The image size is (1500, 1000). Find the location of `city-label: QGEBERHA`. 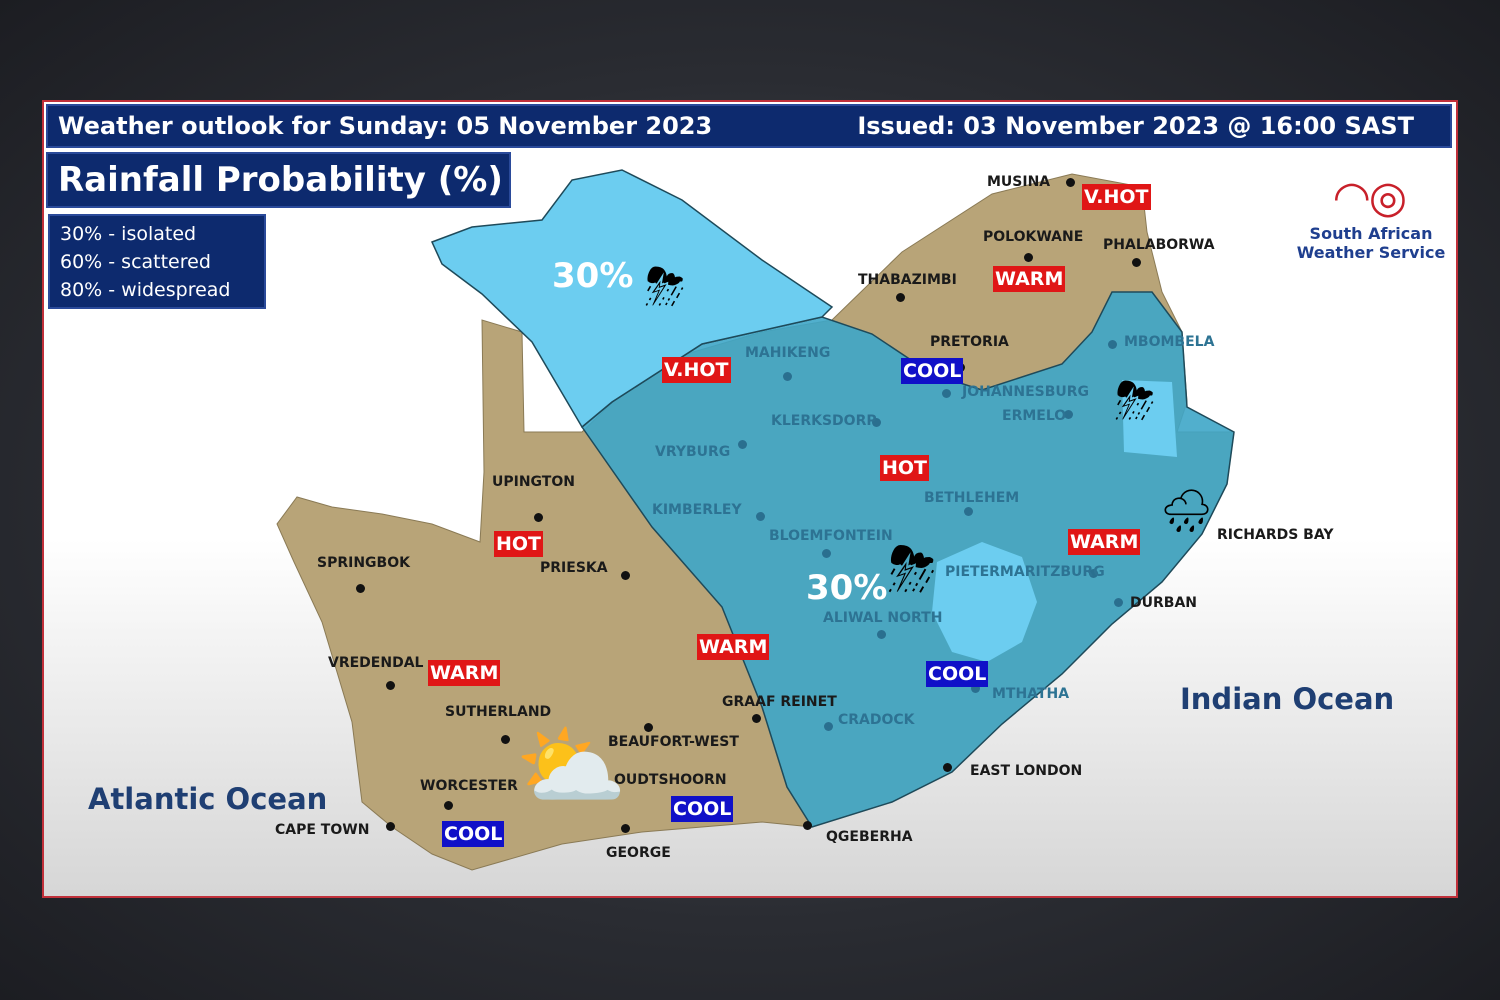

city-label: QGEBERHA is located at coordinates (869, 837).